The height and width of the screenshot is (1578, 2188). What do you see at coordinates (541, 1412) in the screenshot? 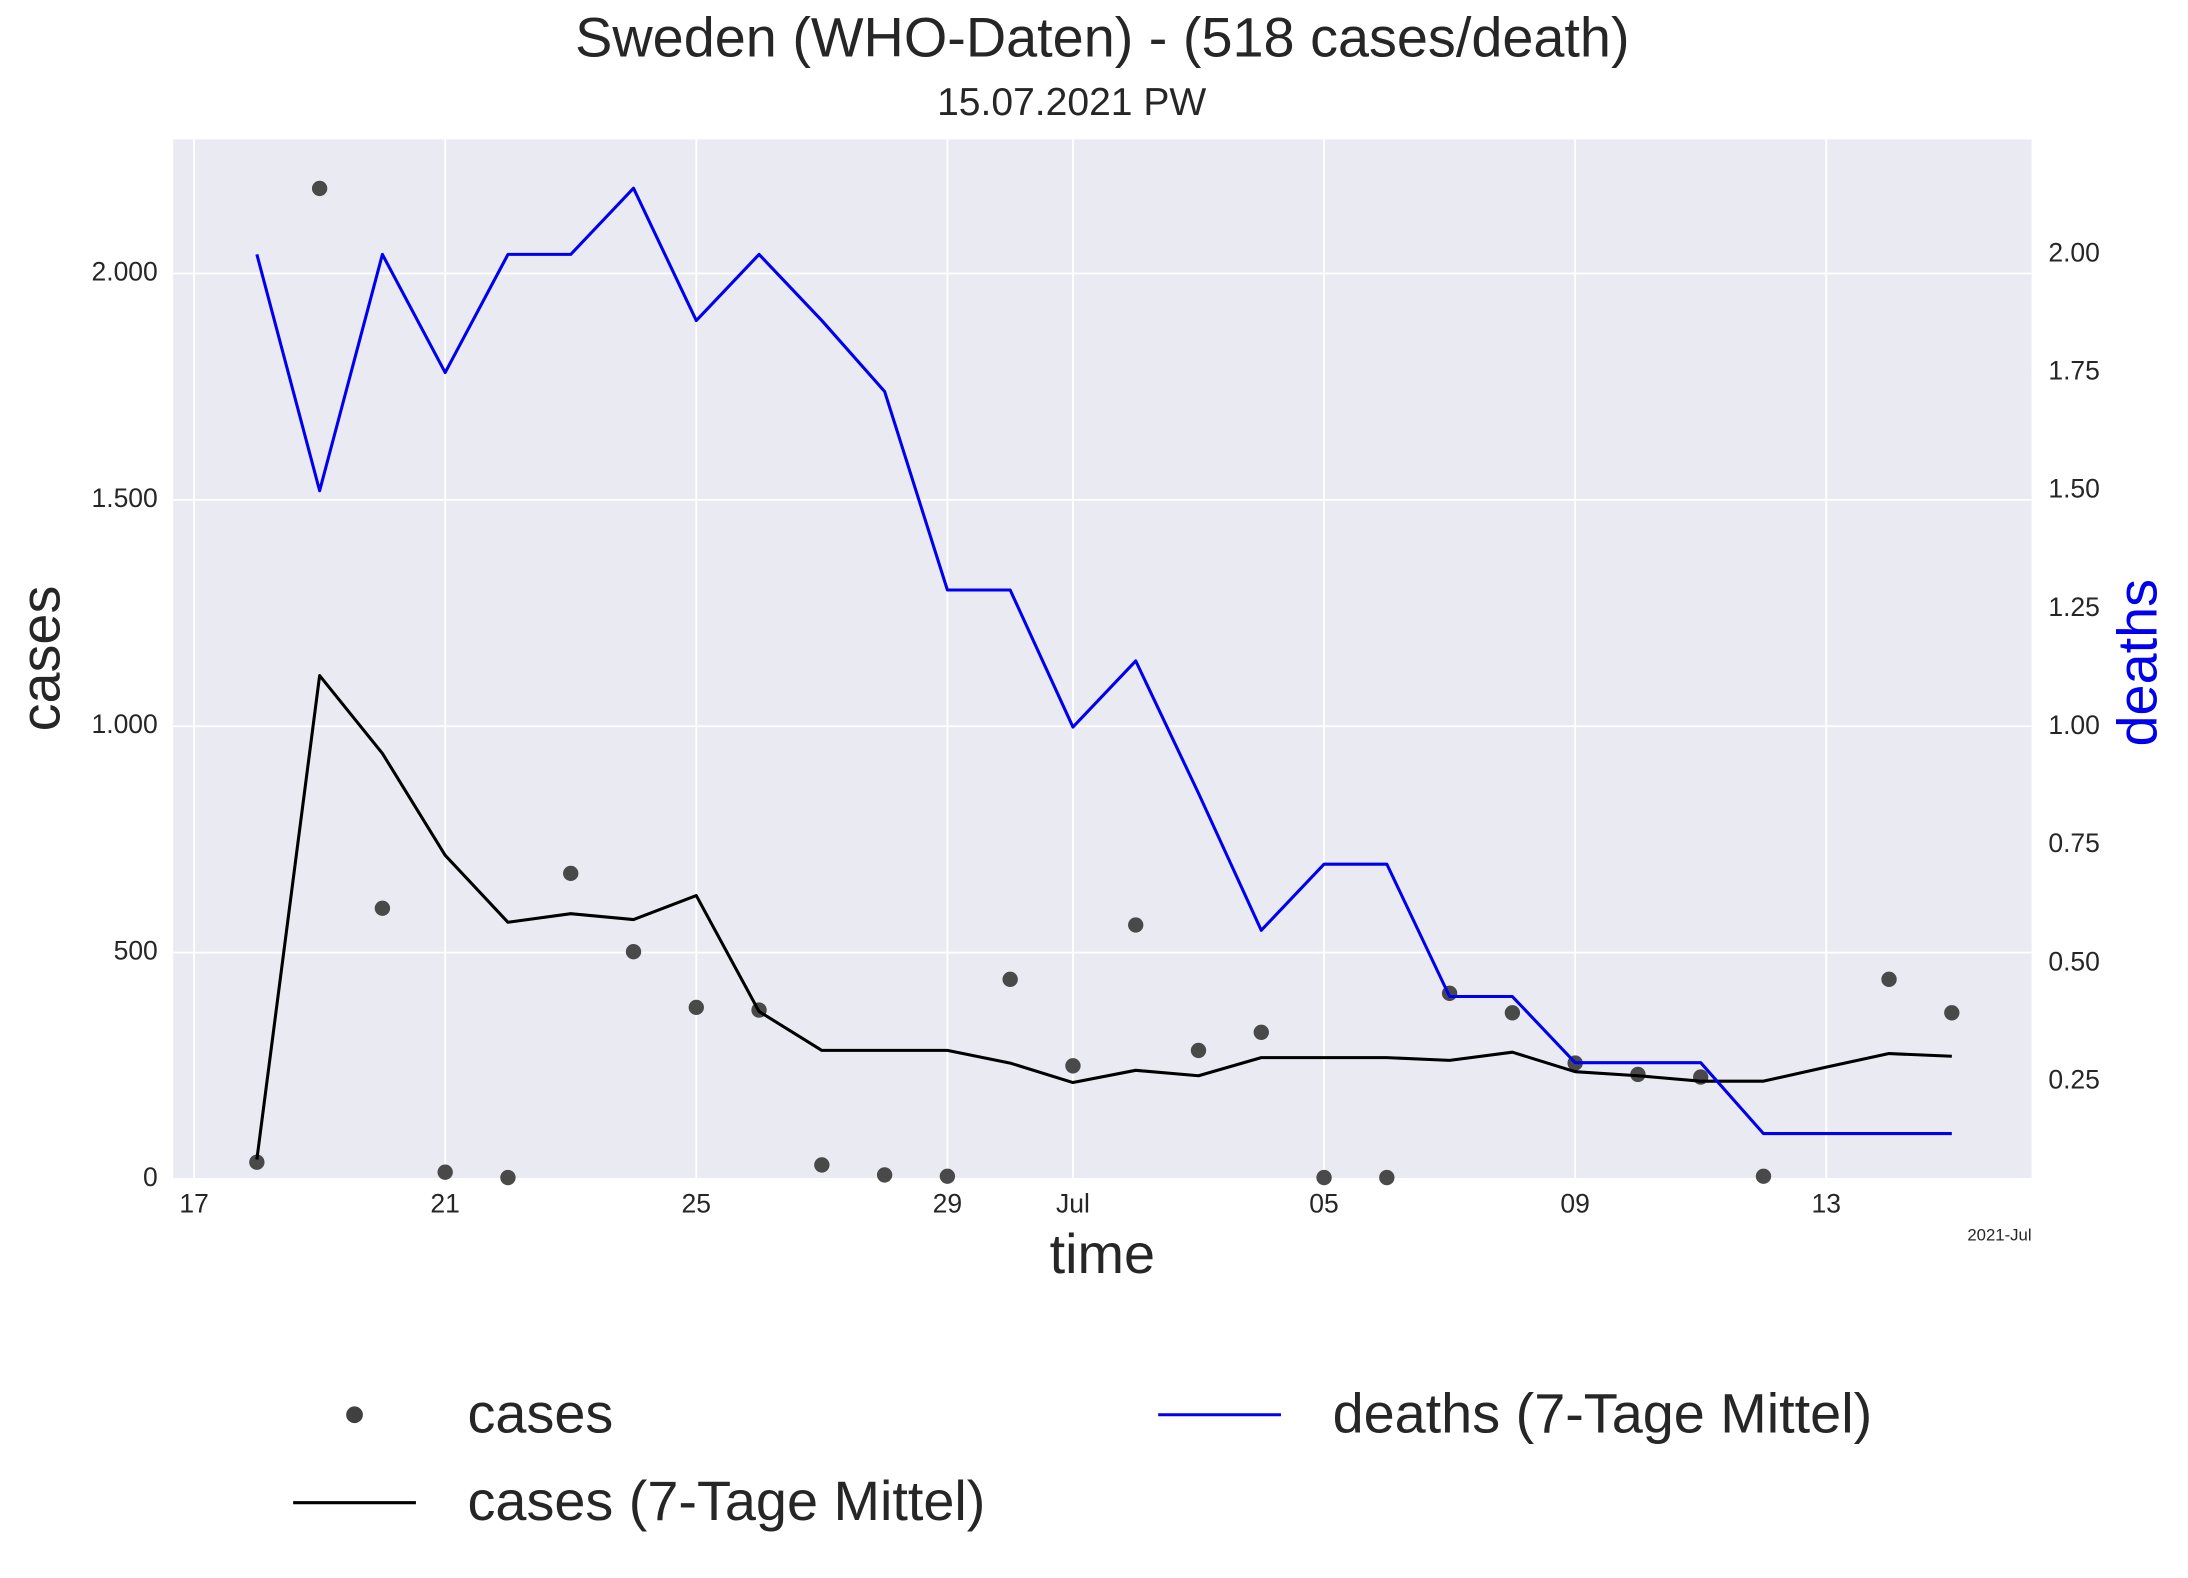
I see `legend-label: cases` at bounding box center [541, 1412].